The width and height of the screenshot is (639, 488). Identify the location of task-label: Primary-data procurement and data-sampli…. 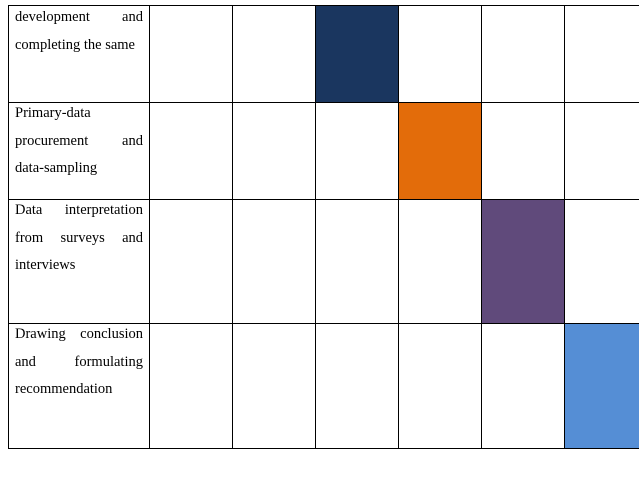
(79, 140).